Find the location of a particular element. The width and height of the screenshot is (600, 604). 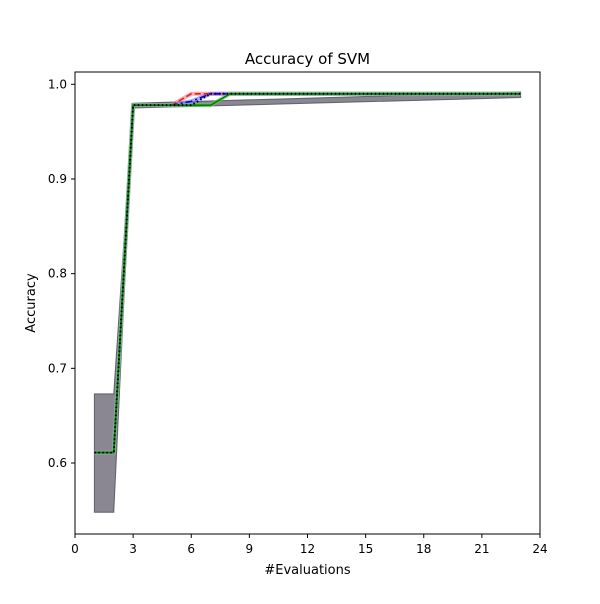

y-axis: 0.6 0.7 0.8 0.9 1.0 is located at coordinates (61, 273).